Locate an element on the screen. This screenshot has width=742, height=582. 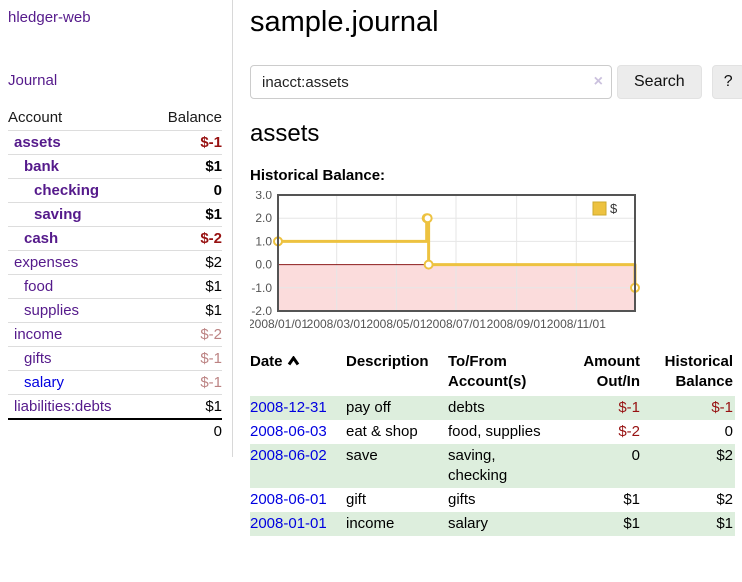
column-header-date: Date is located at coordinates (298, 373).